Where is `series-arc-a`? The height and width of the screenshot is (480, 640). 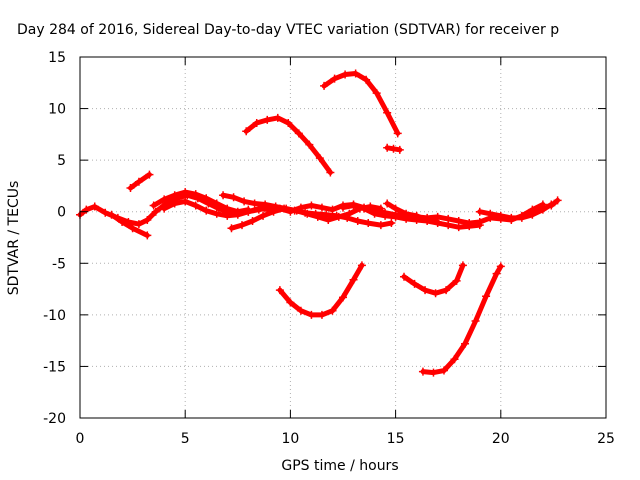 series-arc-a is located at coordinates (311, 210).